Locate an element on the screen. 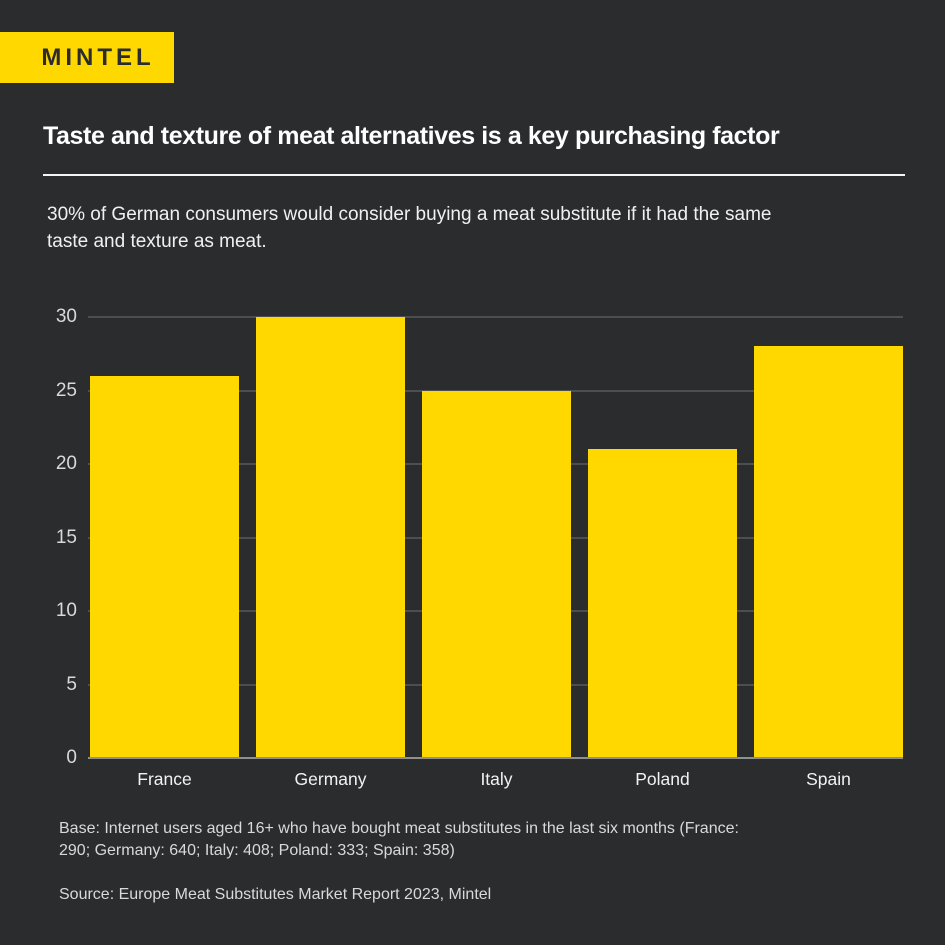  x-label-poland: Poland is located at coordinates (662, 779).